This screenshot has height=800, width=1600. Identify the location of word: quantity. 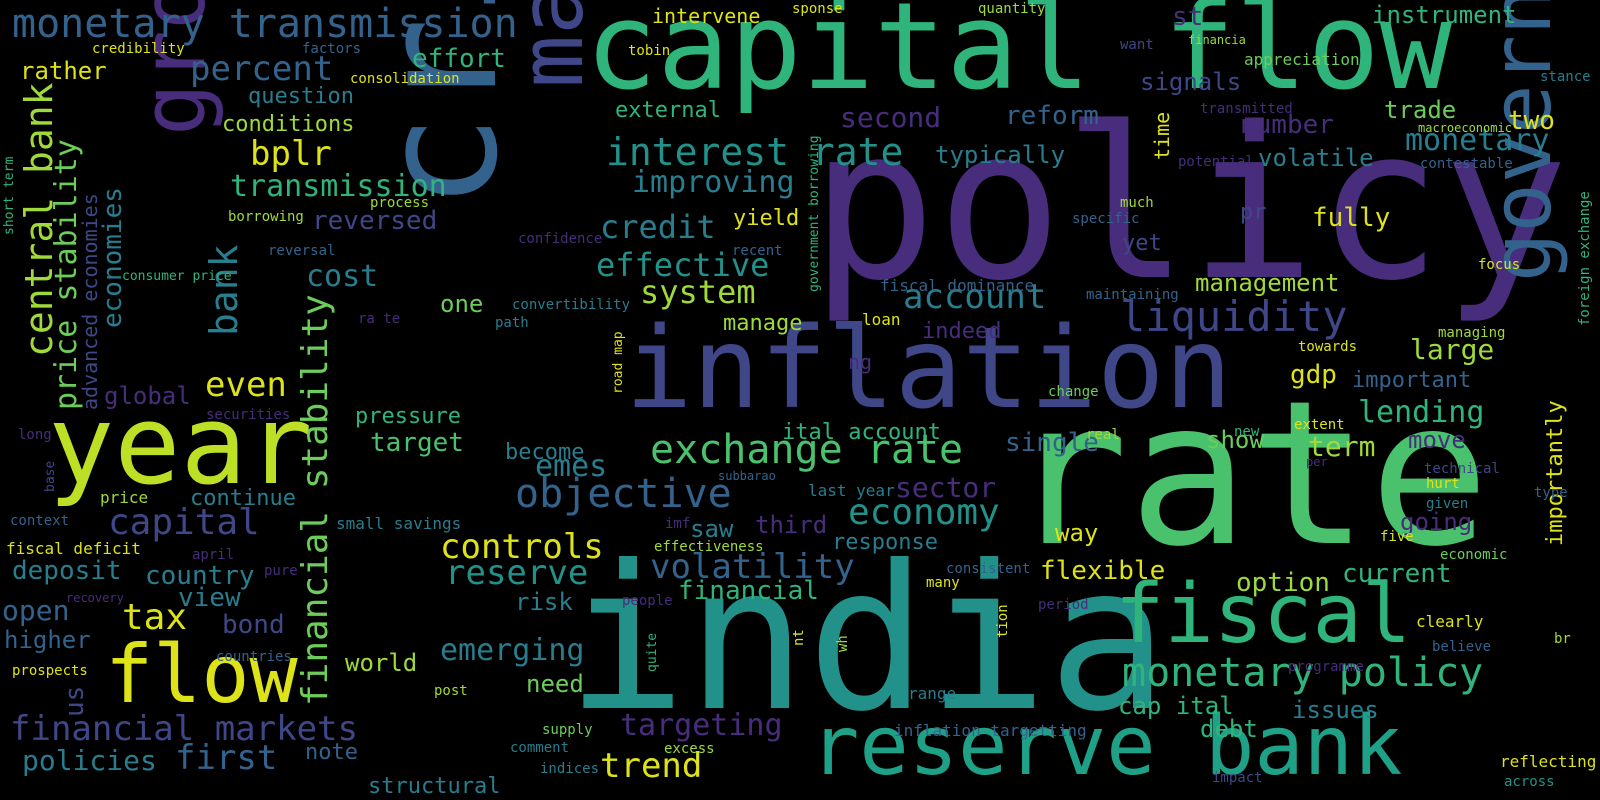
(1012, 9).